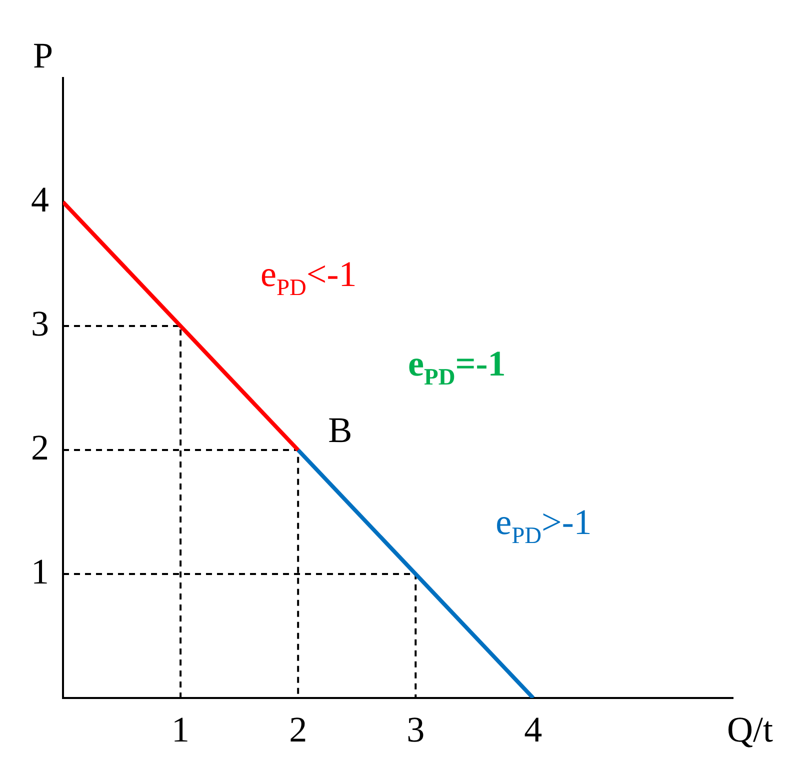 This screenshot has width=791, height=769. What do you see at coordinates (533, 729) in the screenshot?
I see `x-tick-label: 4` at bounding box center [533, 729].